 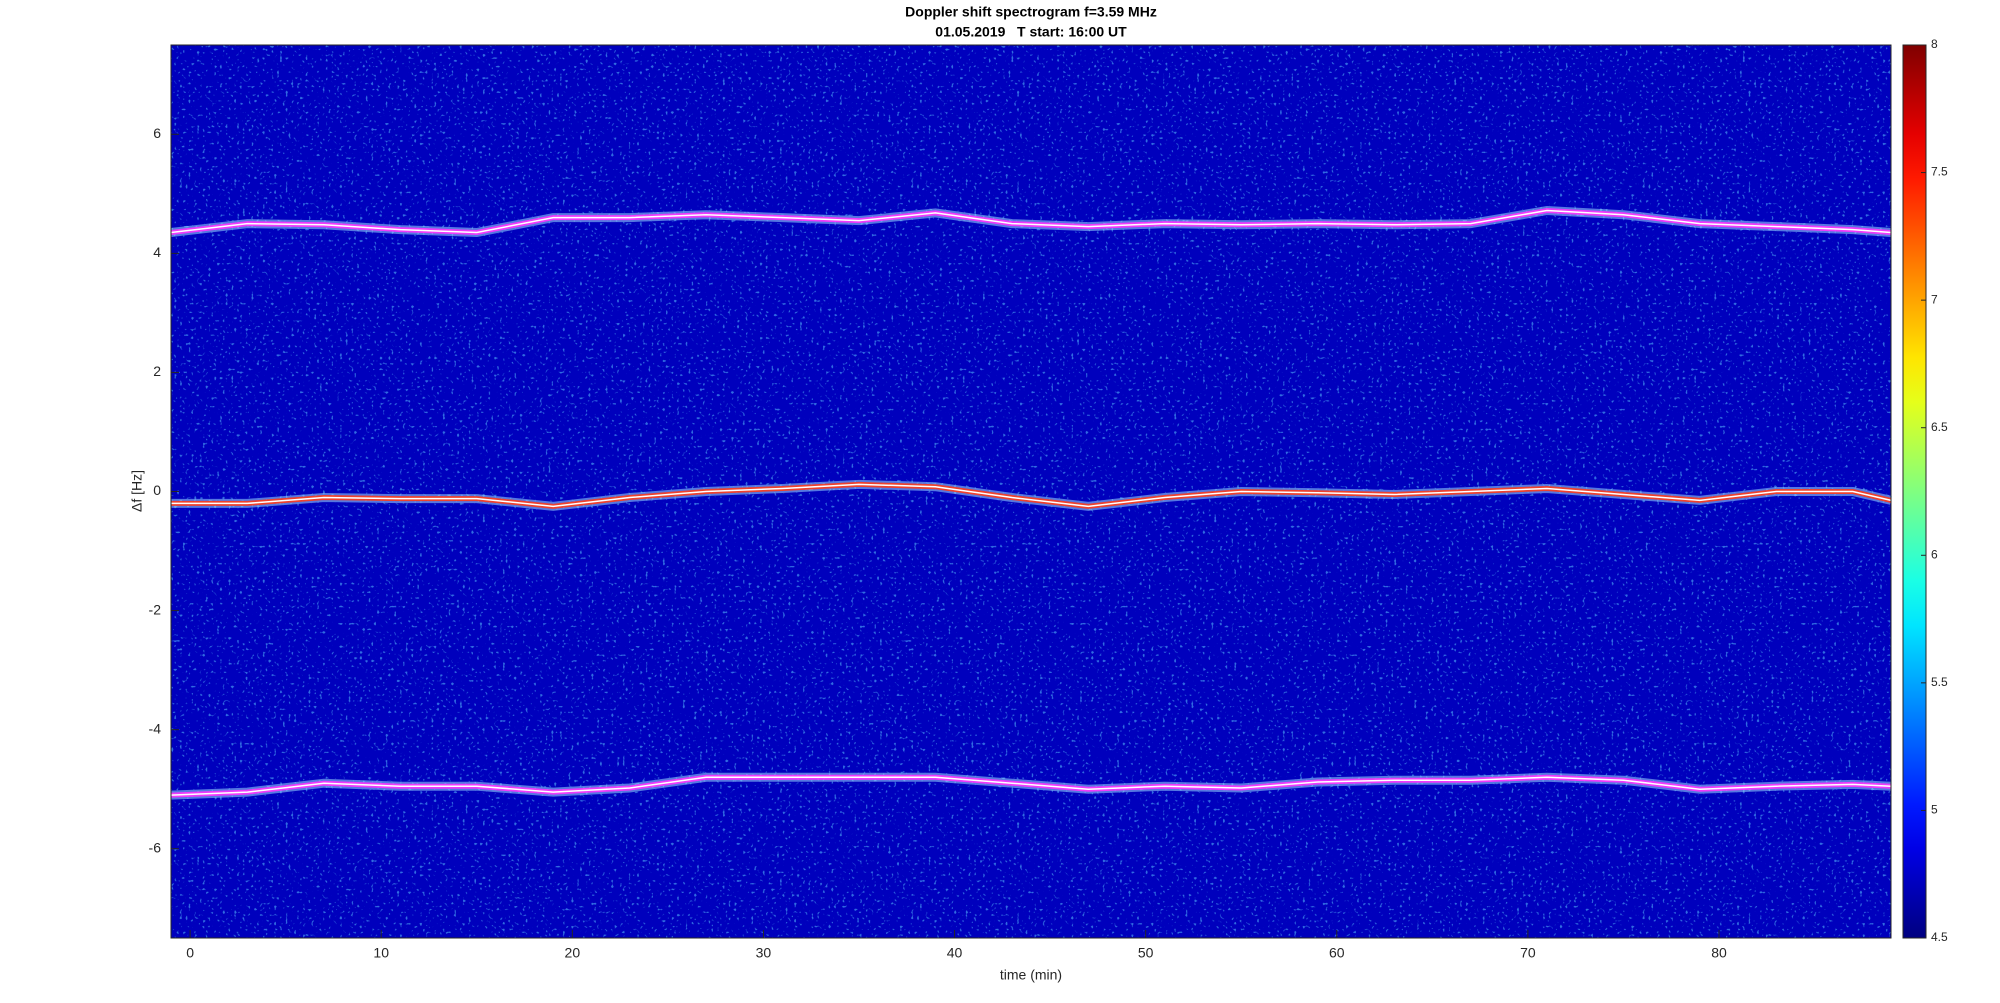 I want to click on y-tick-label: -4, so click(x=155, y=728).